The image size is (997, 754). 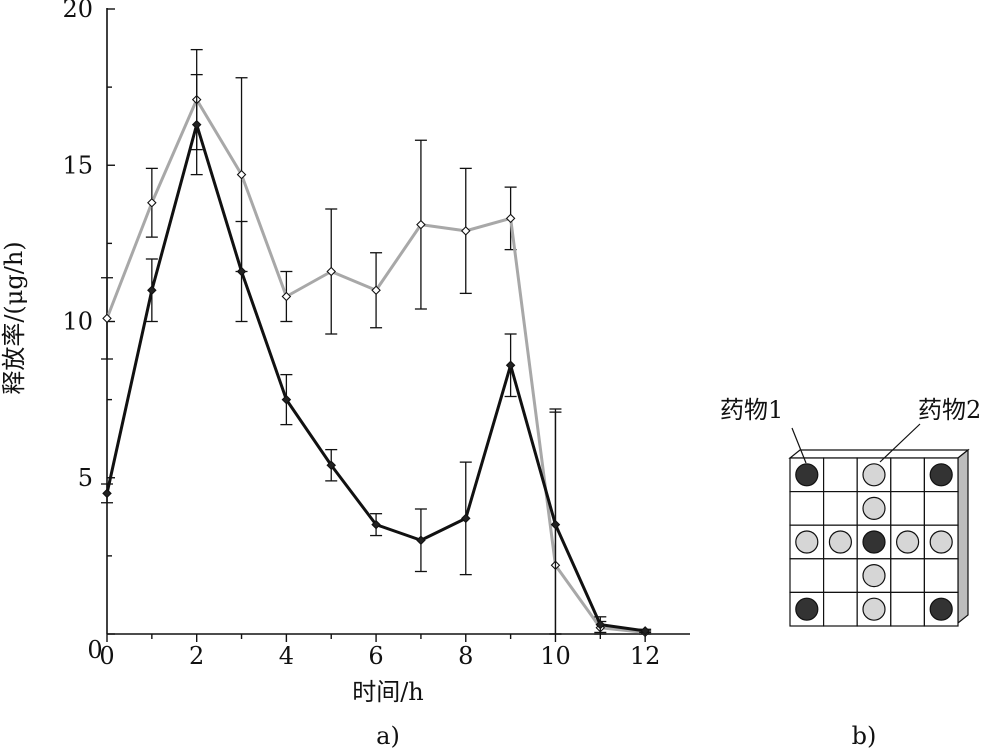 What do you see at coordinates (77, 322) in the screenshot?
I see `y-tick-label: 10` at bounding box center [77, 322].